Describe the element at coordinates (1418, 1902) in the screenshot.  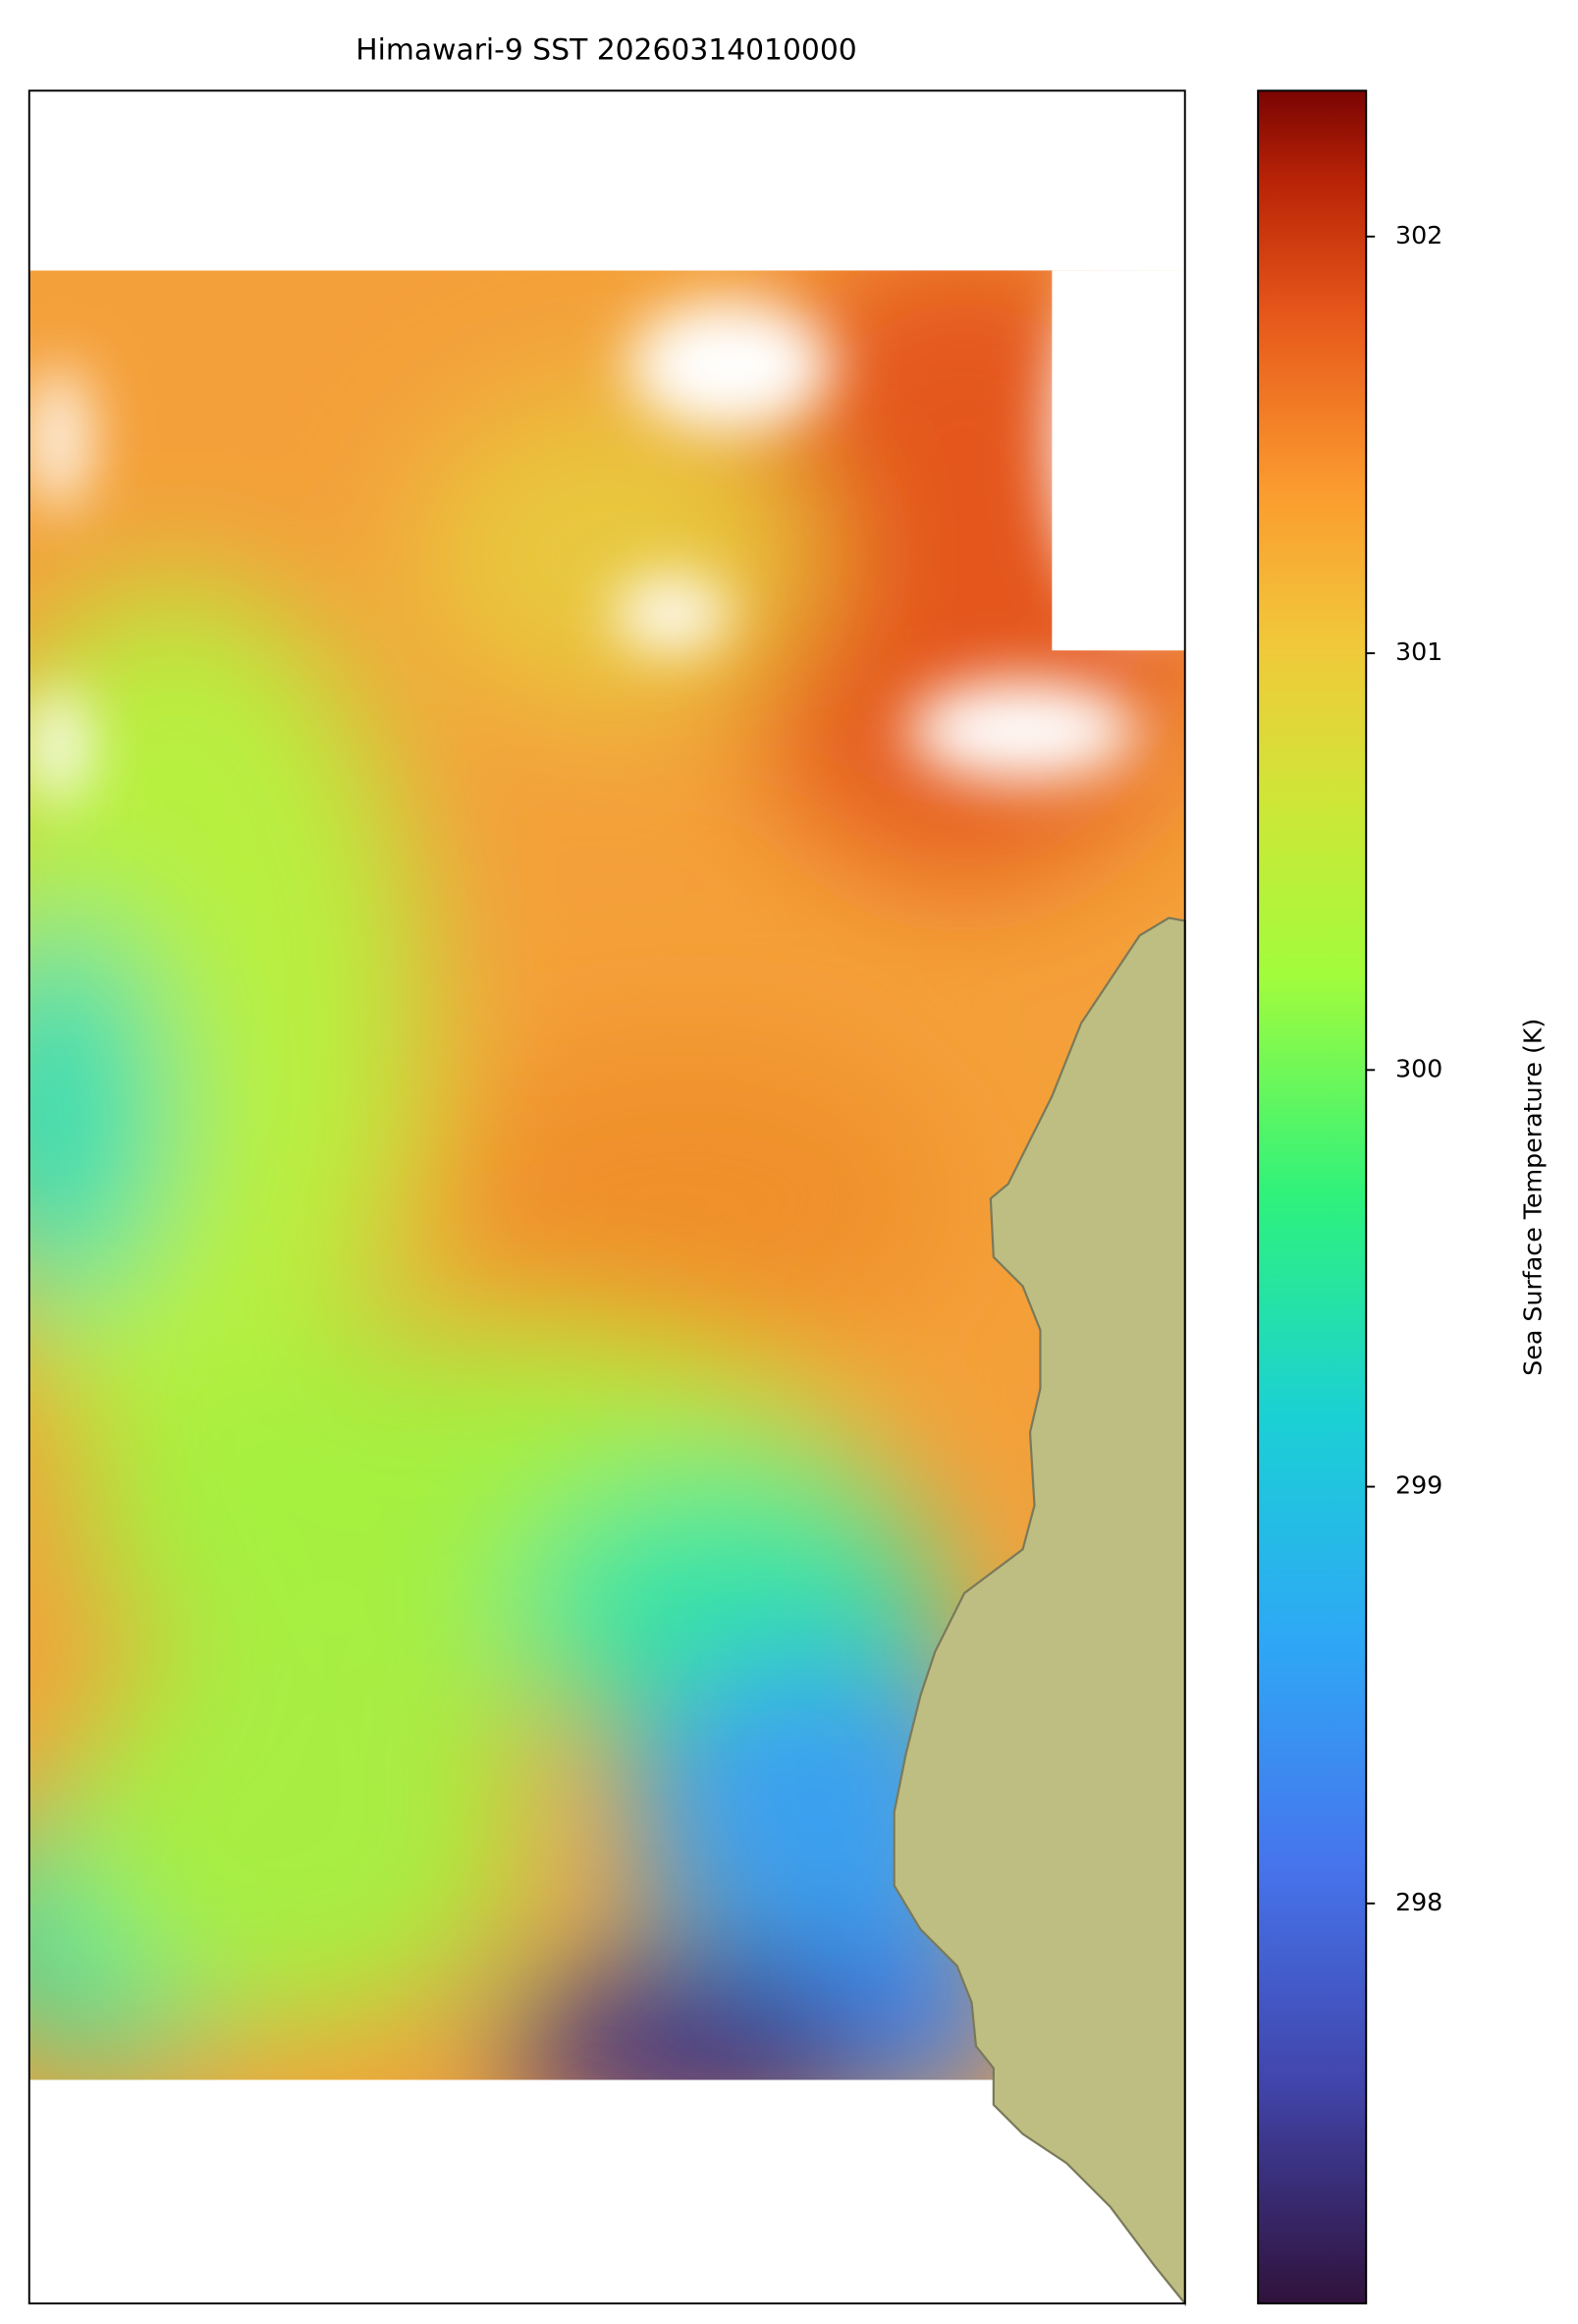
I see `colorbar-tick-label: 298` at that location.